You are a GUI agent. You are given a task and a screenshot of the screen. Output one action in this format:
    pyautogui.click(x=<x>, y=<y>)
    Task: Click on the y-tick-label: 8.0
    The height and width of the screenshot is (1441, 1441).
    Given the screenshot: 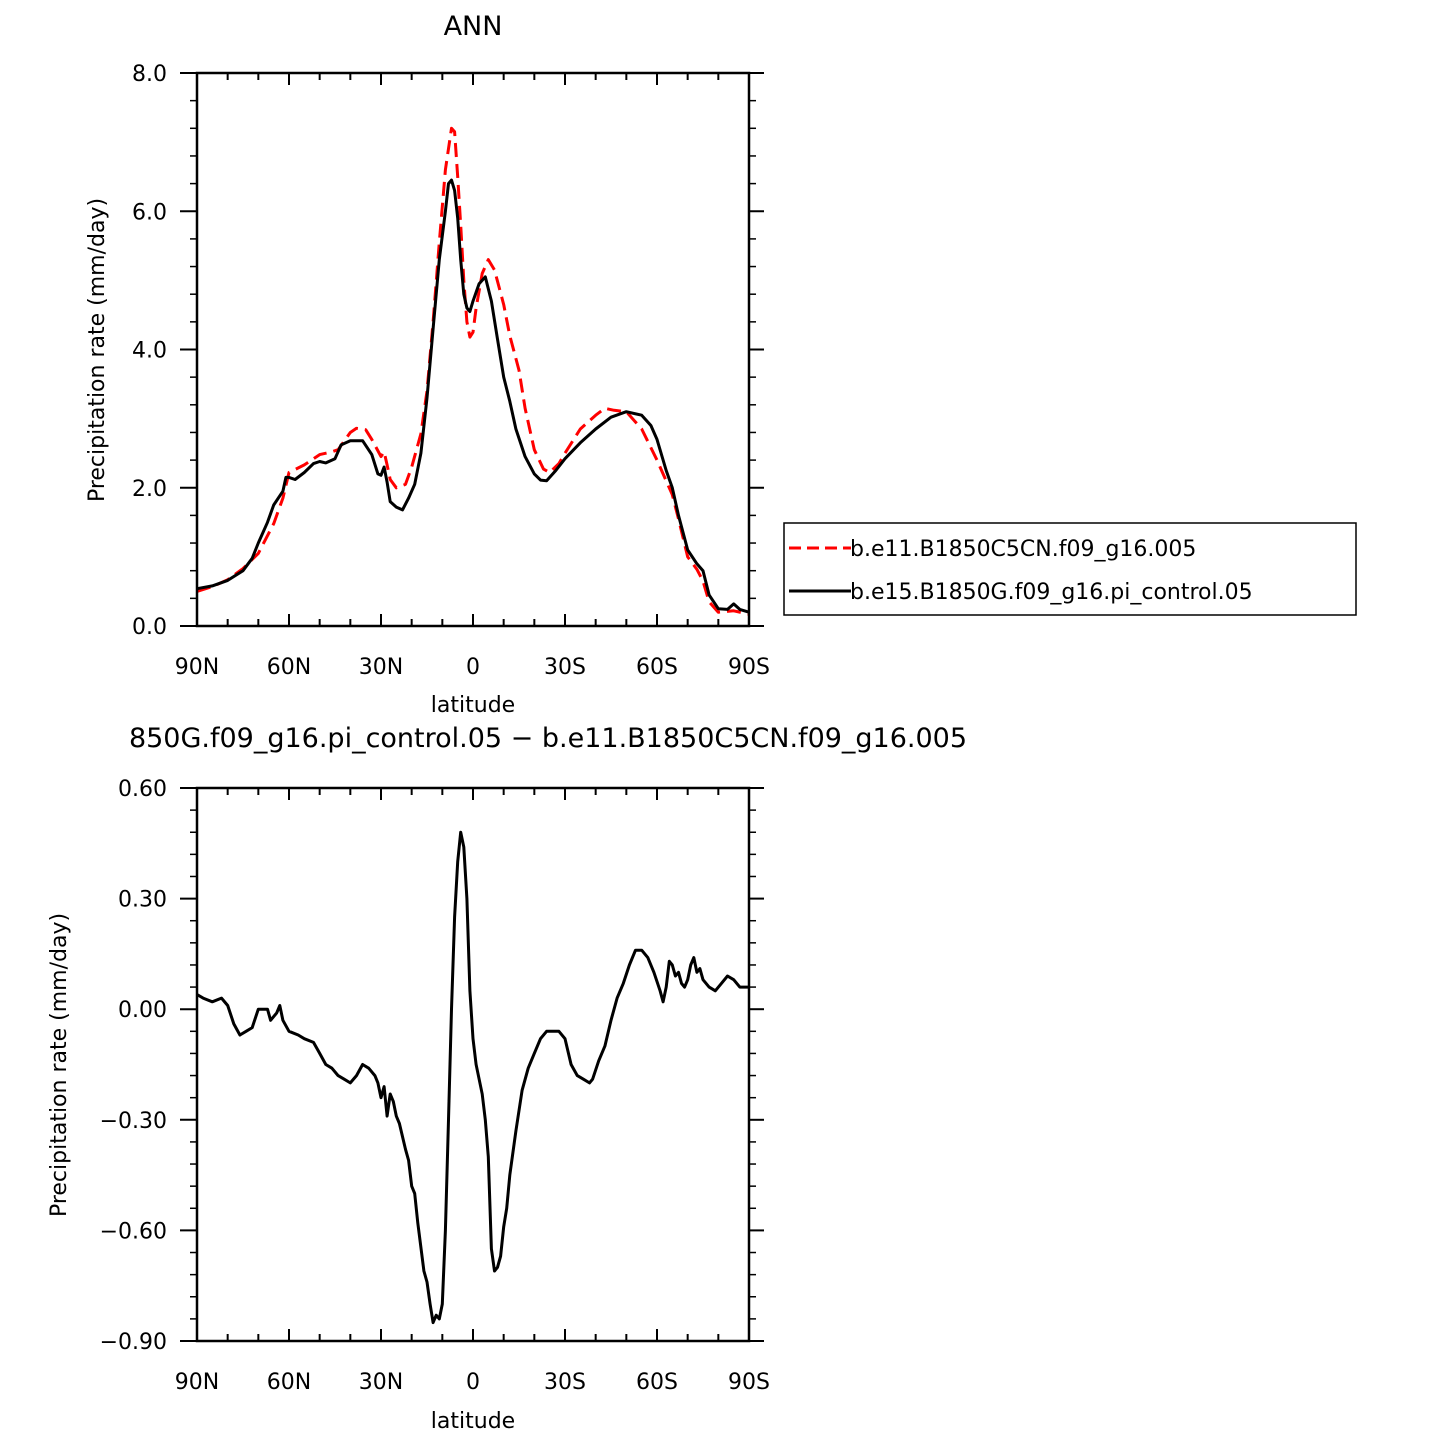 What is the action you would take?
    pyautogui.click(x=149, y=74)
    